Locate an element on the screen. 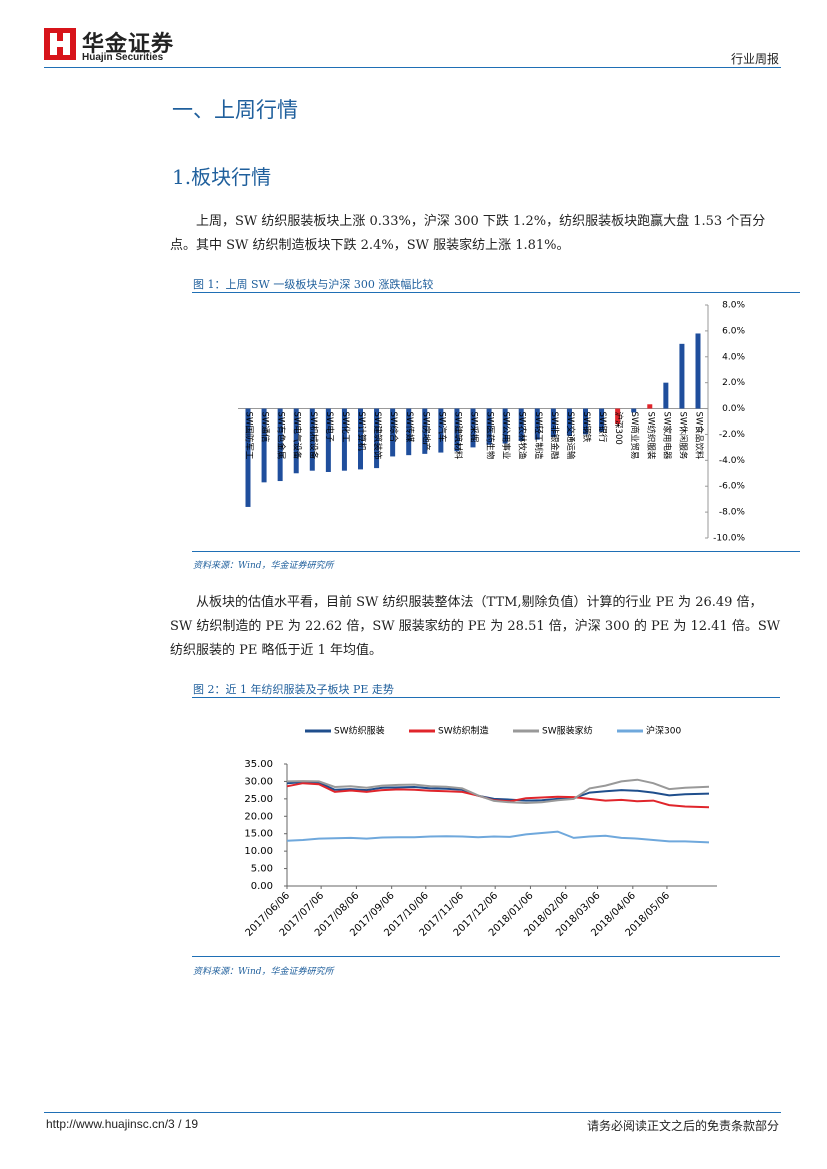 The image size is (827, 1169). figure-caption: 图 1：上周 SW 一级板块与沪深 300 涨跌幅比较 is located at coordinates (313, 284).